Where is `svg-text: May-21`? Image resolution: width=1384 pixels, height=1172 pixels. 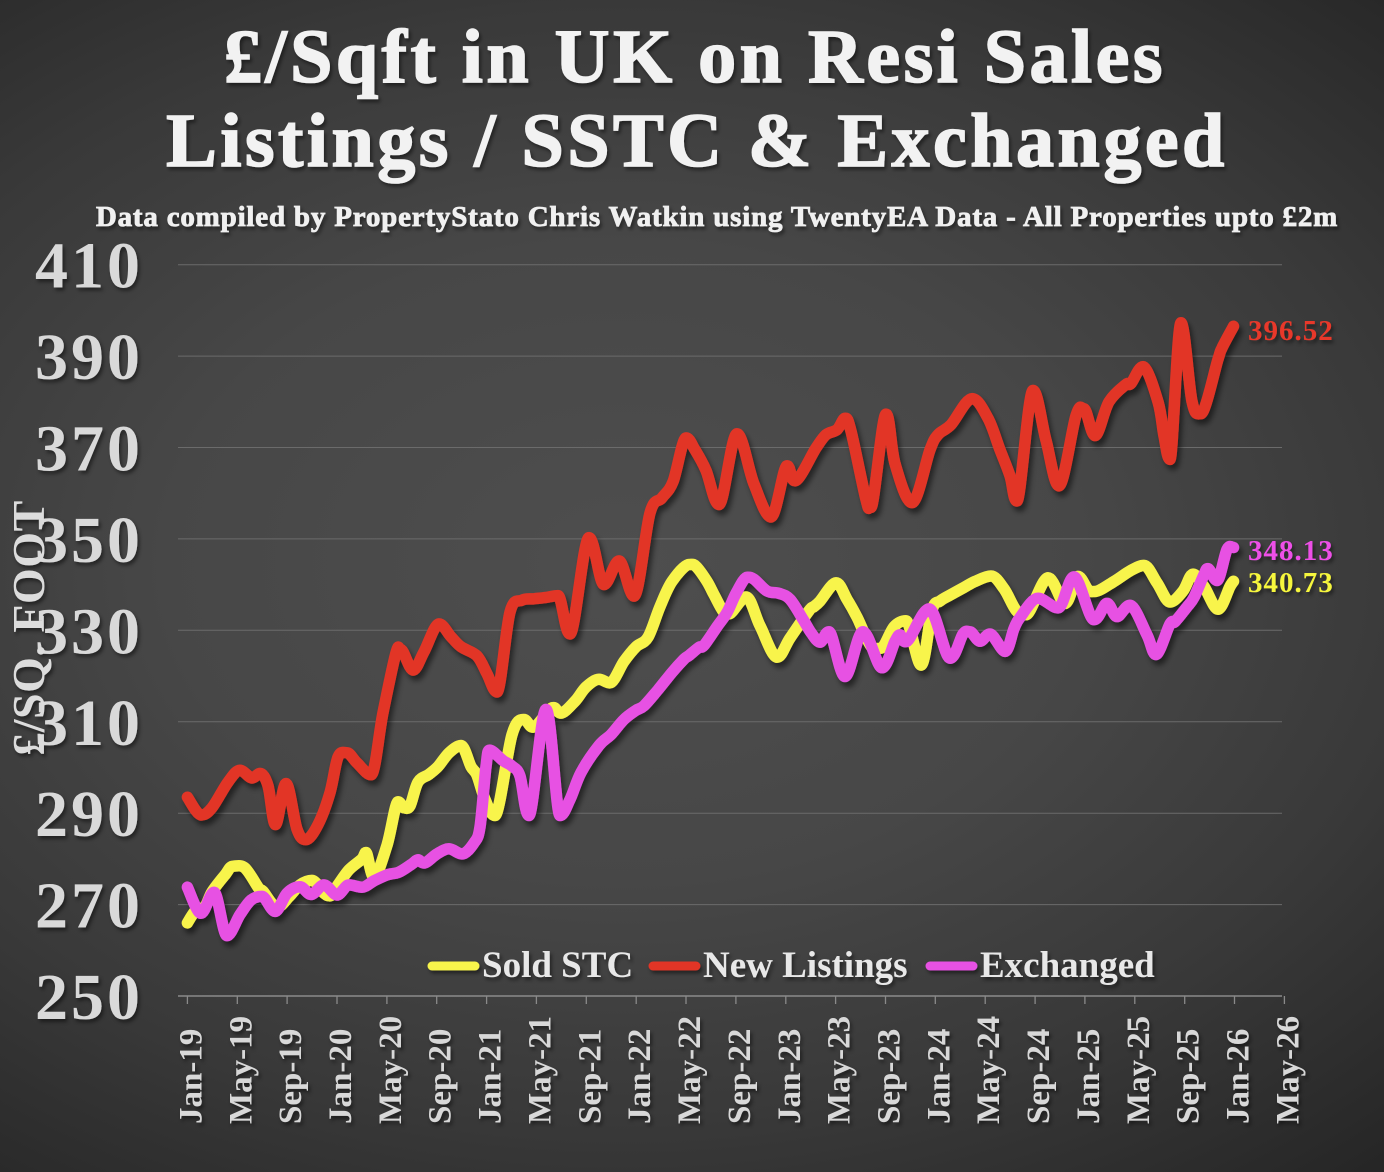 svg-text: May-21 is located at coordinates (540, 1070).